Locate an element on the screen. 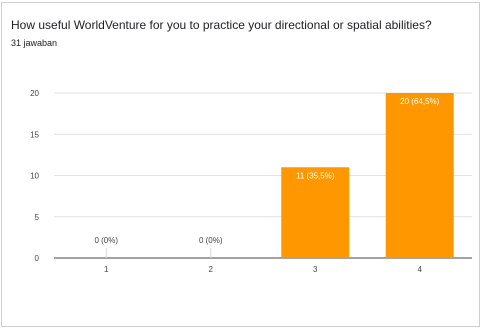 The width and height of the screenshot is (482, 328). y-tick-label: 5 is located at coordinates (37, 217).